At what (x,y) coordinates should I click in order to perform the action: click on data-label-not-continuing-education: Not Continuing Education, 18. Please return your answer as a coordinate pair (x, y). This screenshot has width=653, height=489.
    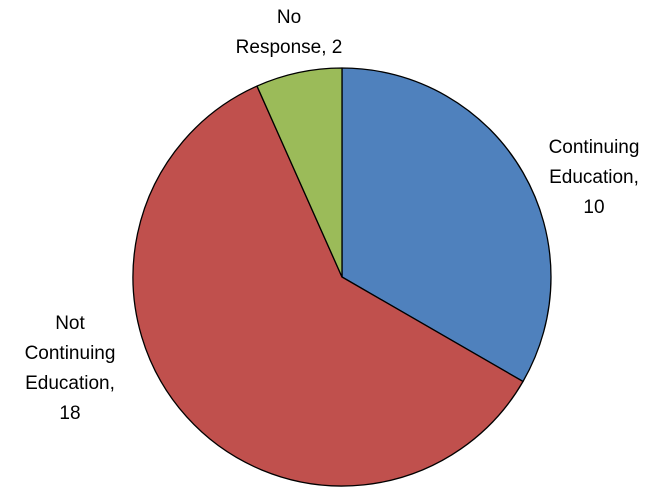
    Looking at the image, I should click on (70, 368).